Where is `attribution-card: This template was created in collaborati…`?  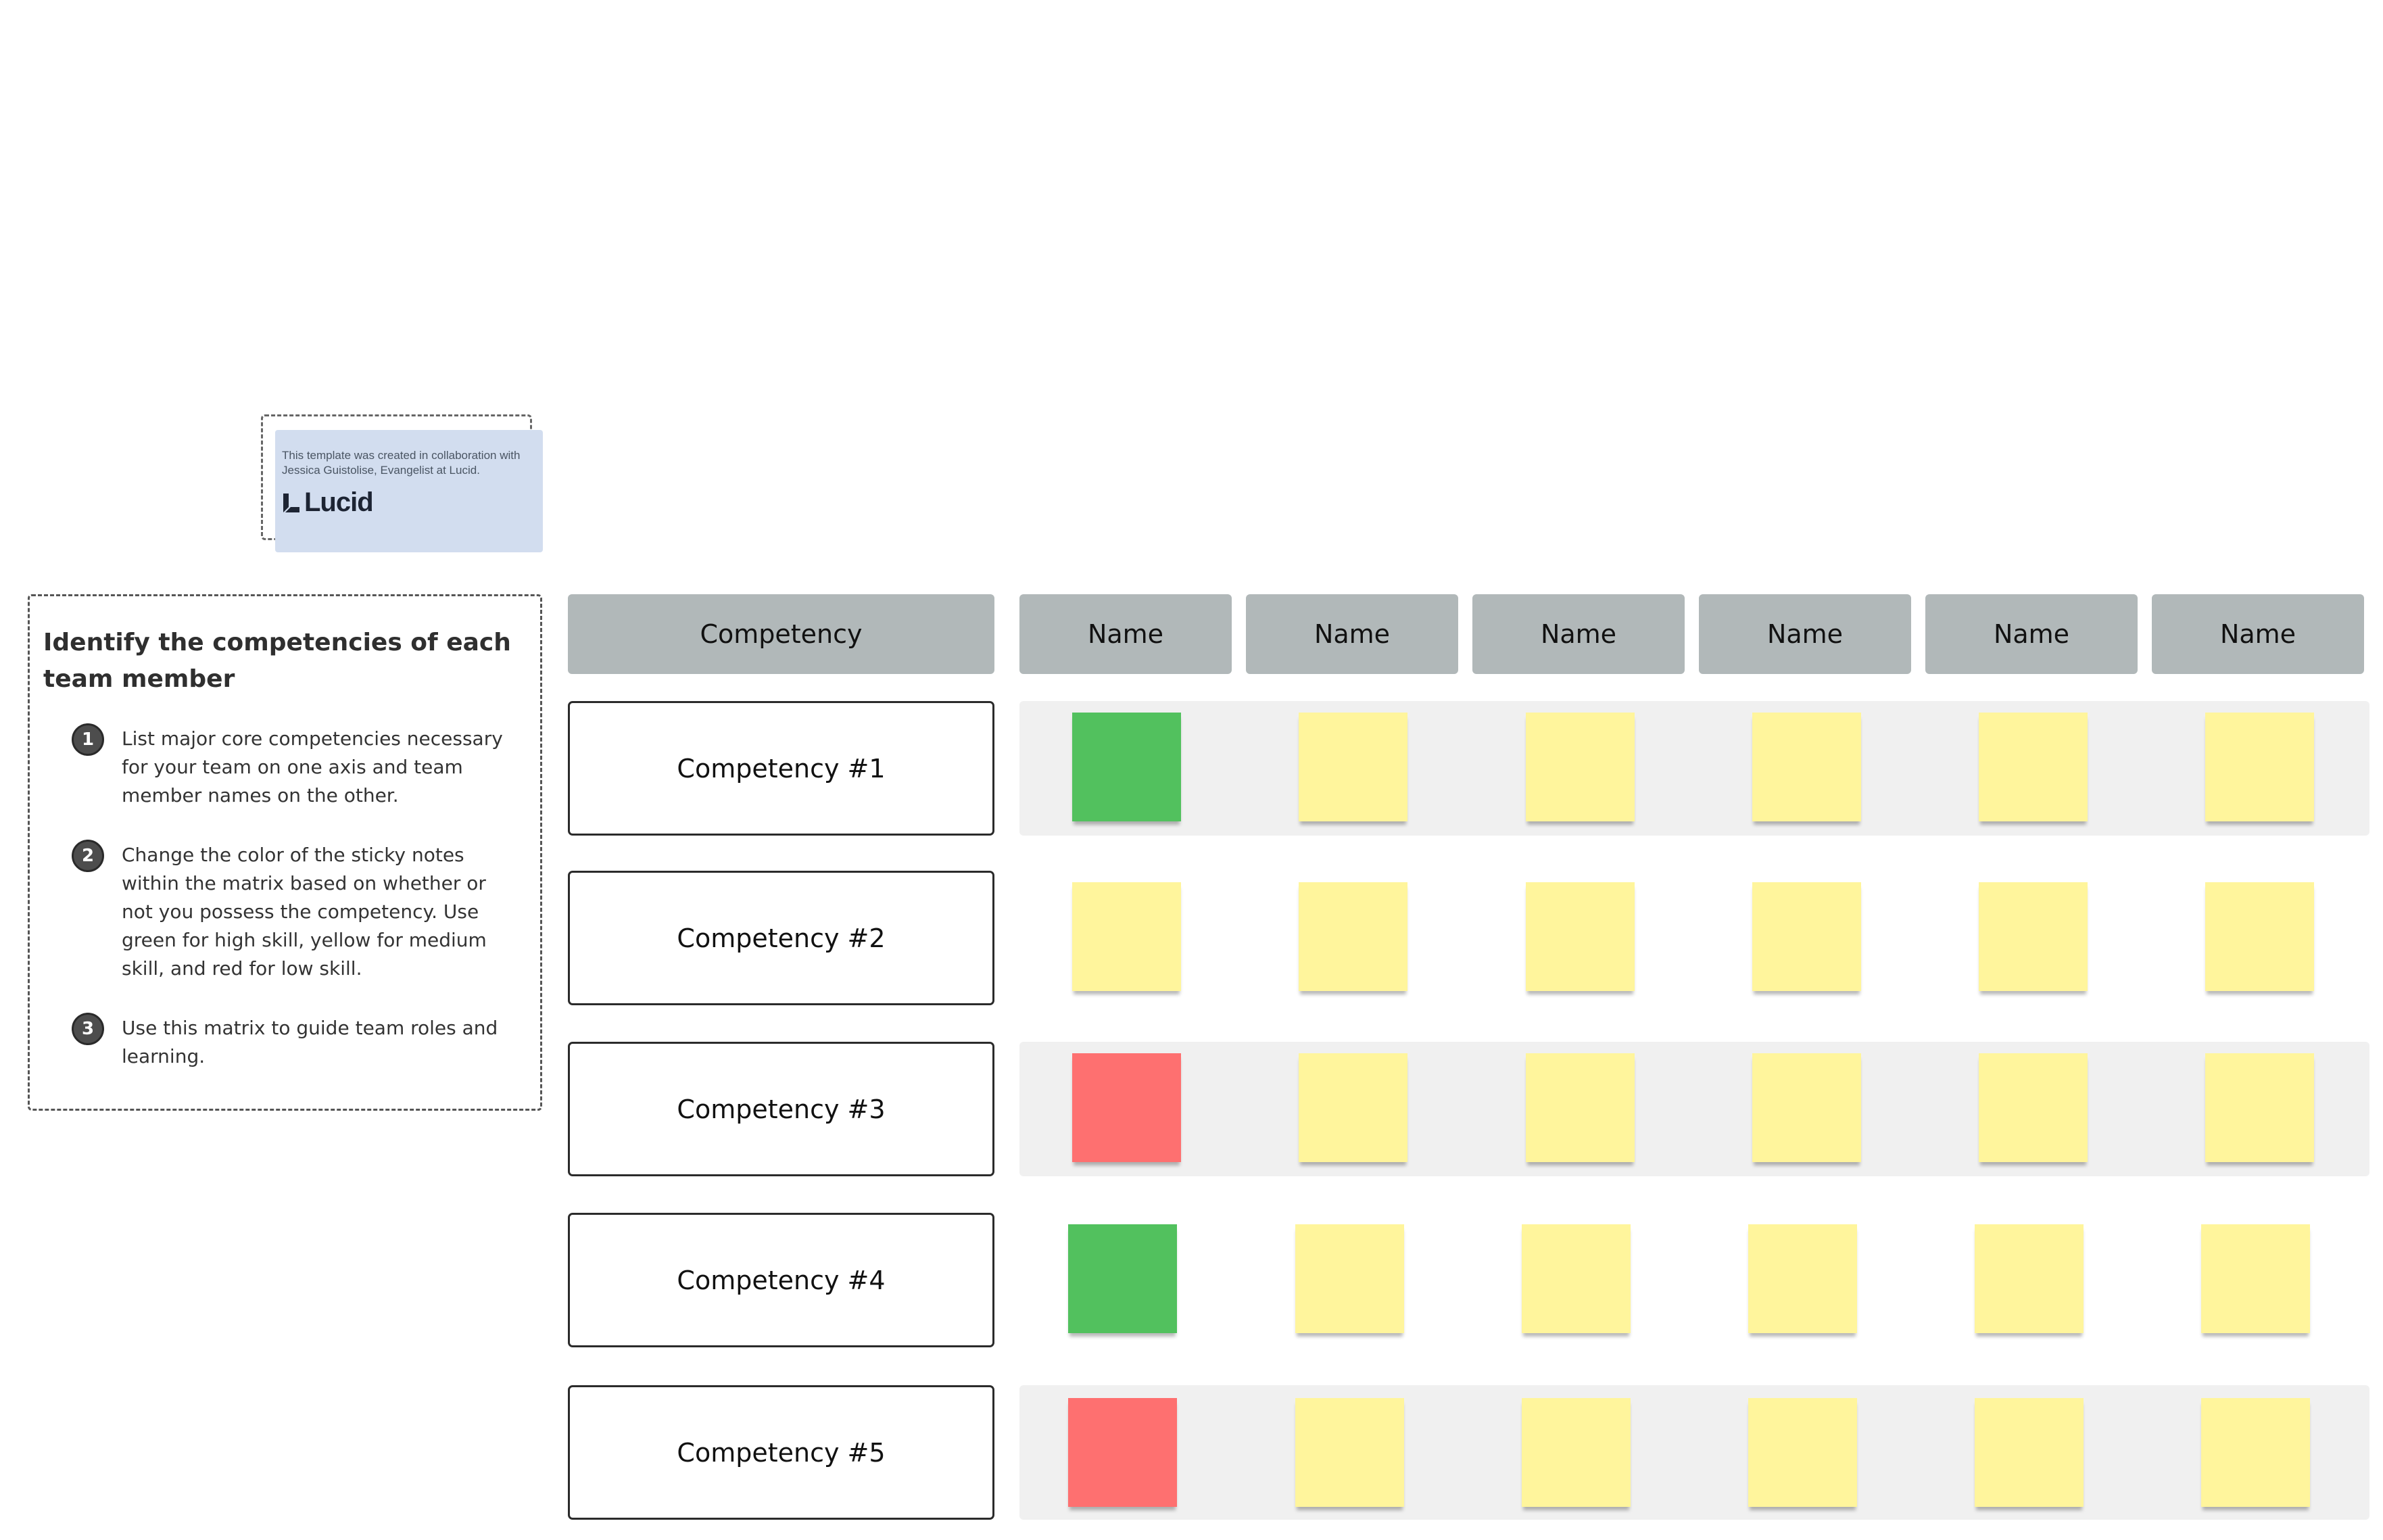 attribution-card: This template was created in collaborati… is located at coordinates (409, 491).